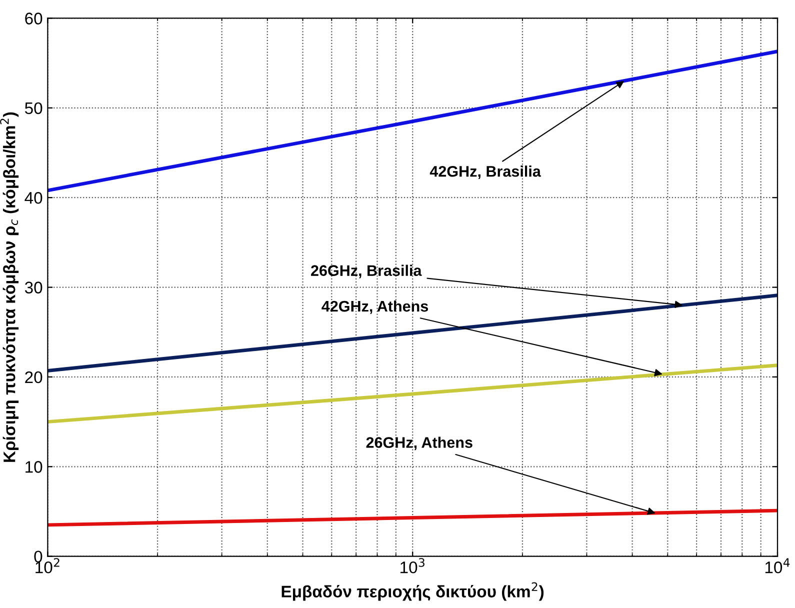 This screenshot has height=608, width=795. I want to click on annotation: 26GHz, Athens, so click(419, 443).